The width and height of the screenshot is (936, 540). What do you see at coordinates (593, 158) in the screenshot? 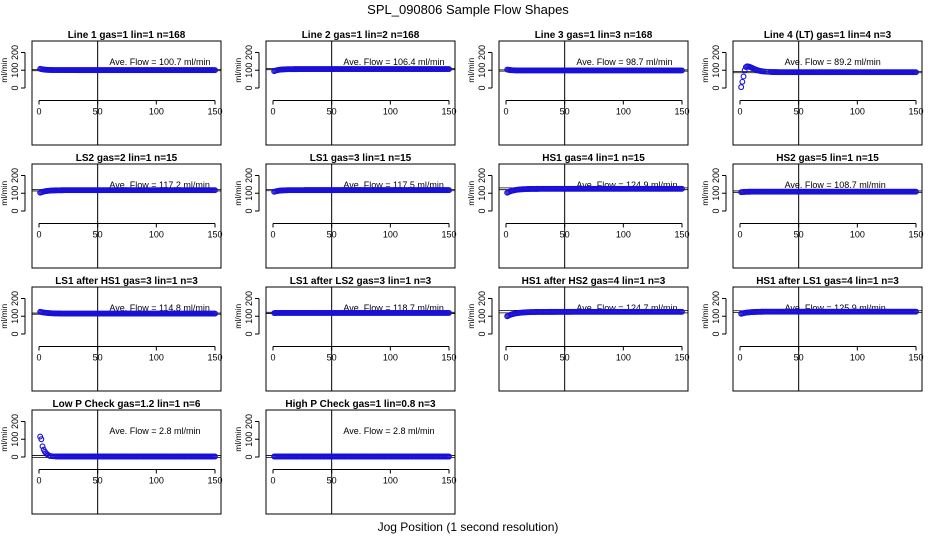
I see `panel-title: HS1 gas=4 lin=1 n=15` at bounding box center [593, 158].